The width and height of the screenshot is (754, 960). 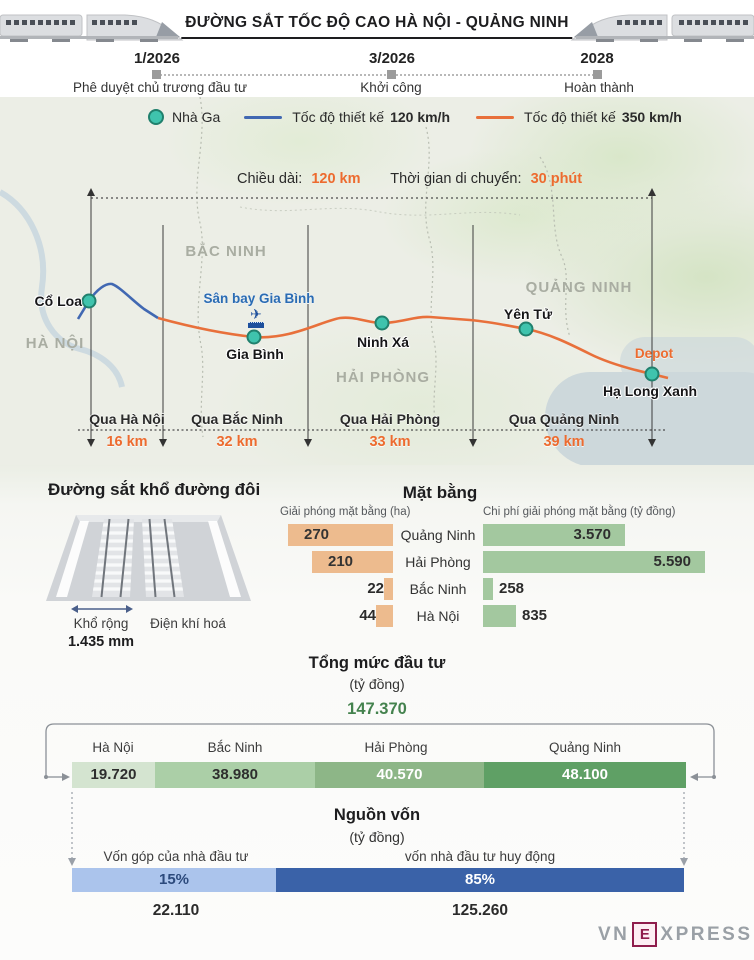 I want to click on timeline-line, so click(x=377, y=75).